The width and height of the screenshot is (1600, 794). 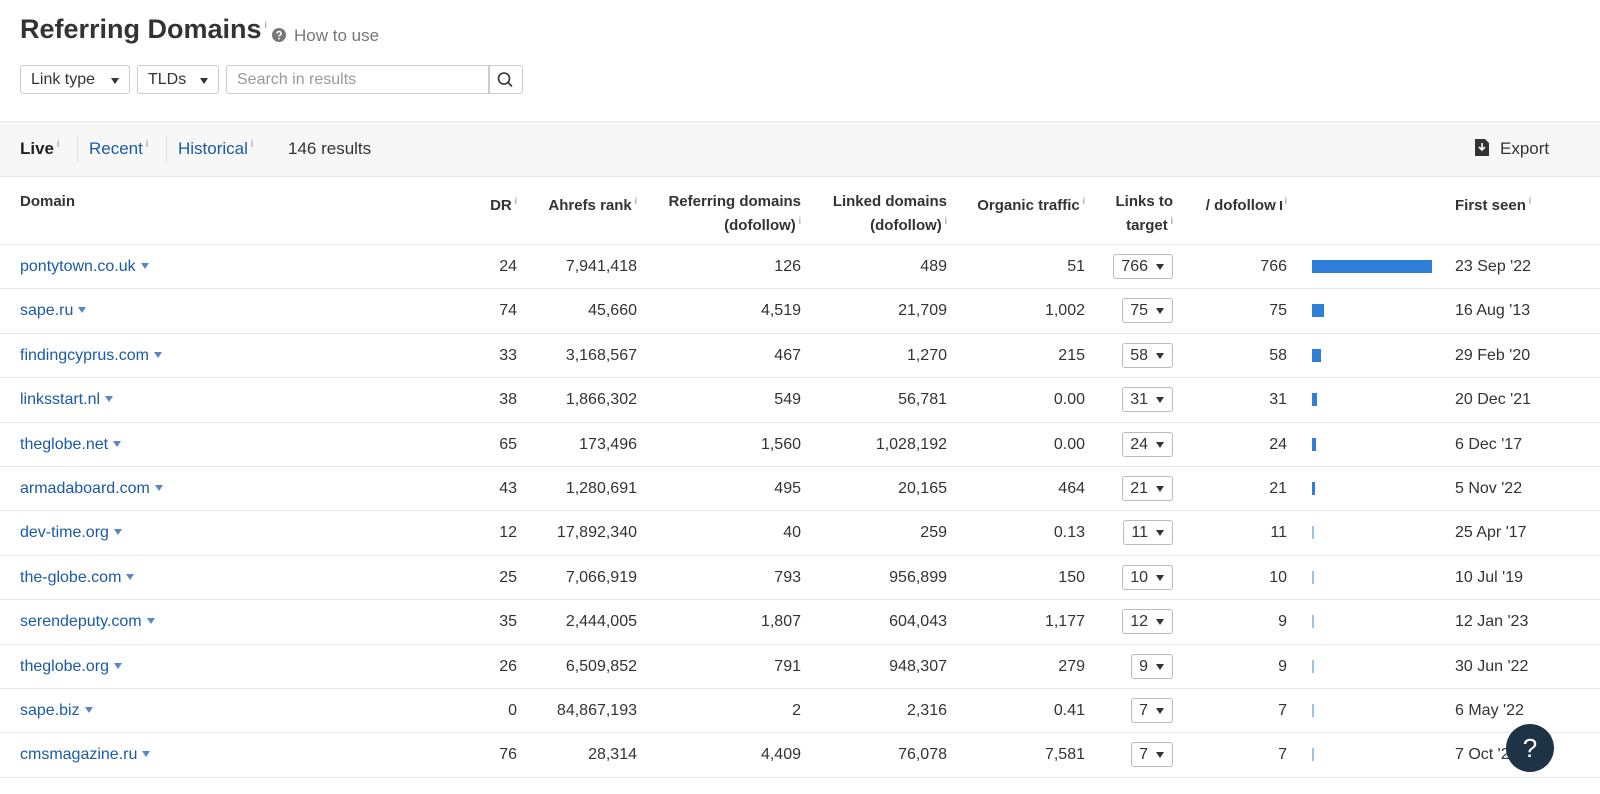 I want to click on column-header: Organic traffic i, so click(x=1020, y=204).